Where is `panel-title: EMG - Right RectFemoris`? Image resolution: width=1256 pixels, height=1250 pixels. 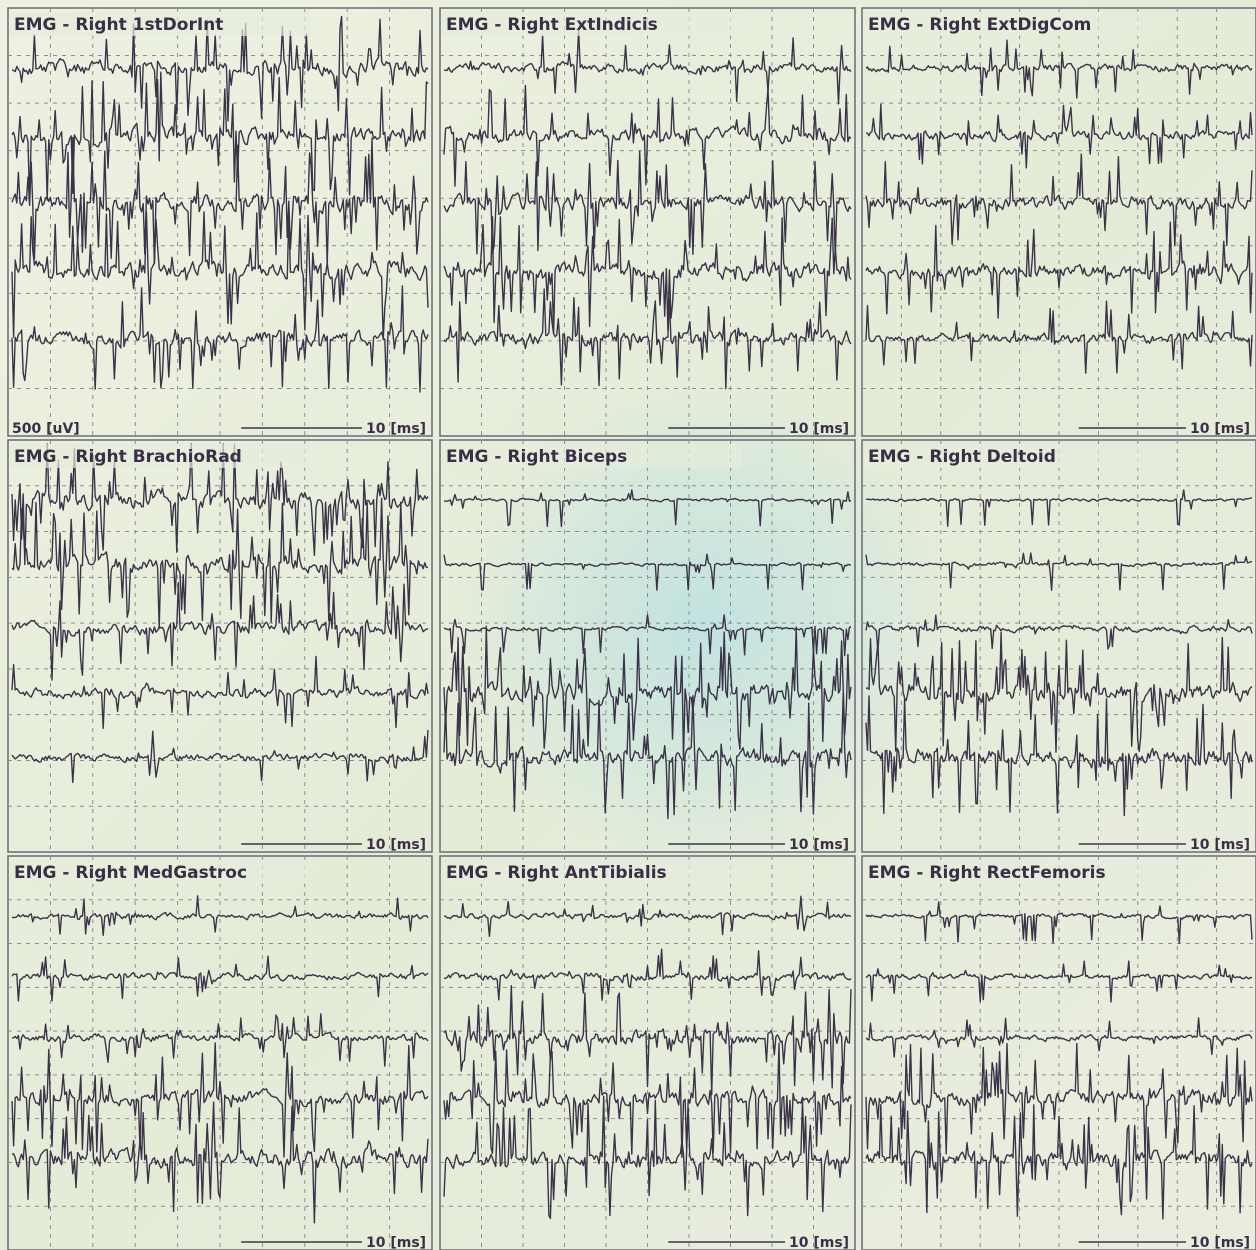 panel-title: EMG - Right RectFemoris is located at coordinates (987, 873).